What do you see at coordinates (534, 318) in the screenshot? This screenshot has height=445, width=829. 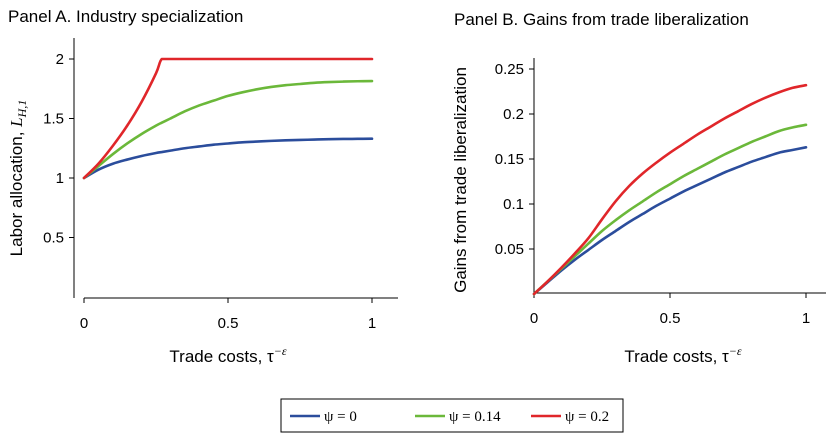 I see `panel-b-x-tick-label: 0` at bounding box center [534, 318].